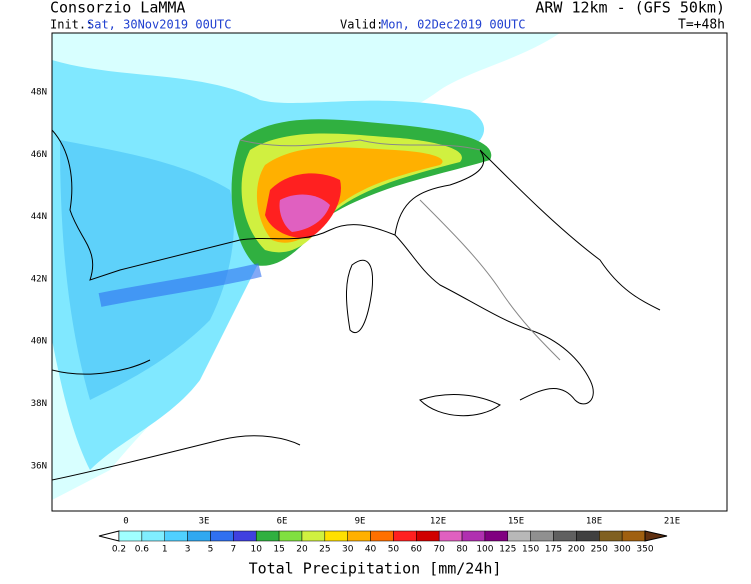 This screenshot has width=751, height=584. What do you see at coordinates (439, 550) in the screenshot?
I see `legend-level: 70` at bounding box center [439, 550].